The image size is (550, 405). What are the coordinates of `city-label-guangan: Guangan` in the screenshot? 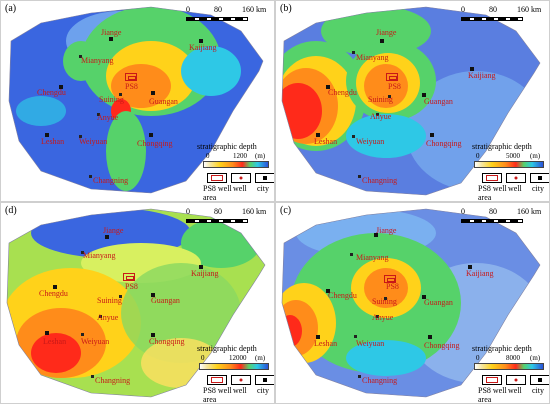 It's located at (438, 101).